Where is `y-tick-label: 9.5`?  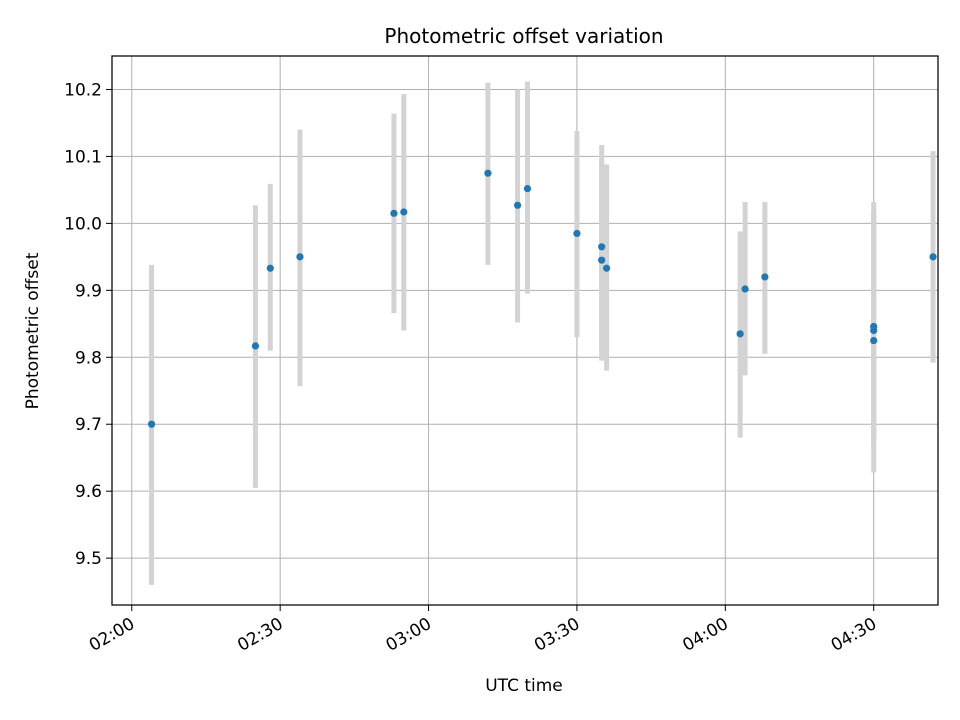
y-tick-label: 9.5 is located at coordinates (88, 559).